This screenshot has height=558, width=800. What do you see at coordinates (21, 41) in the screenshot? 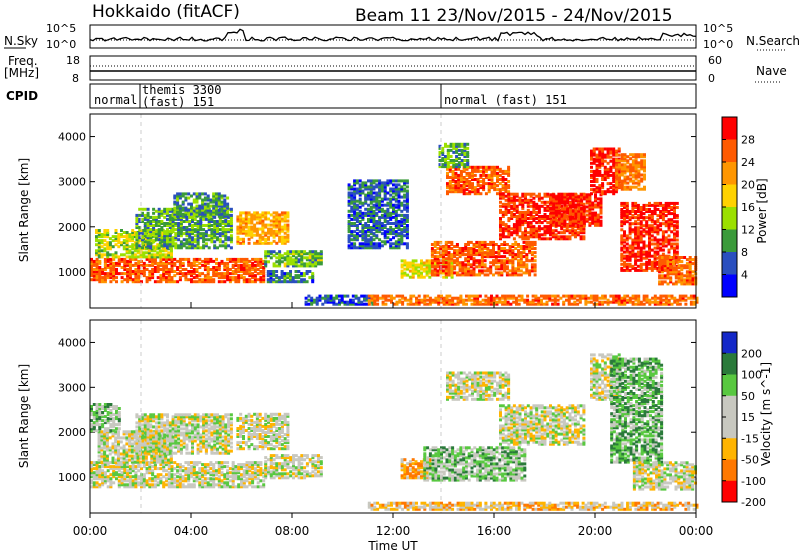
I see `noise-left-label: N.Sky` at bounding box center [21, 41].